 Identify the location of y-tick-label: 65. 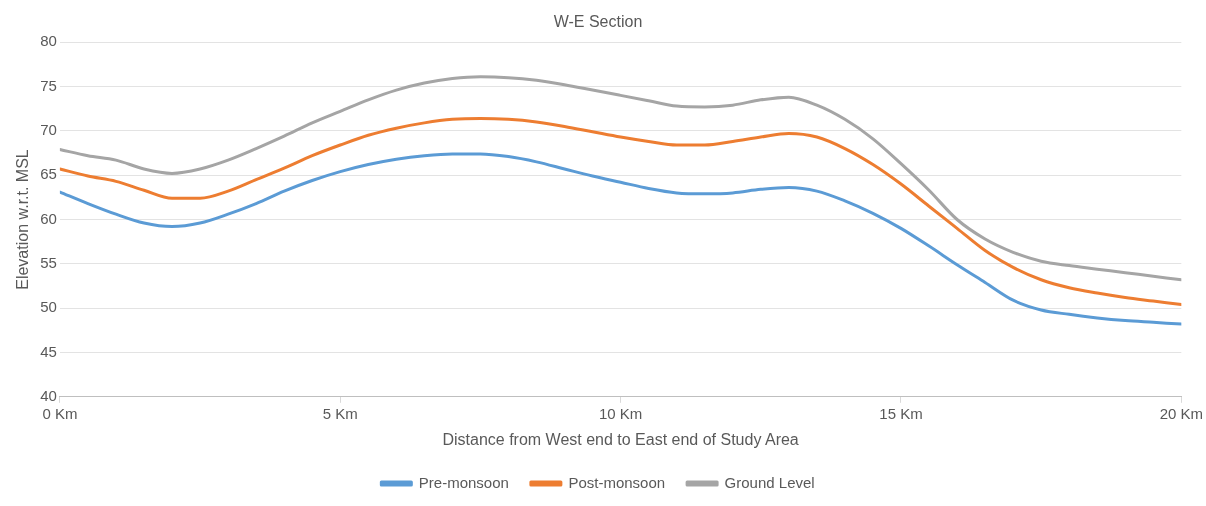
(48, 174).